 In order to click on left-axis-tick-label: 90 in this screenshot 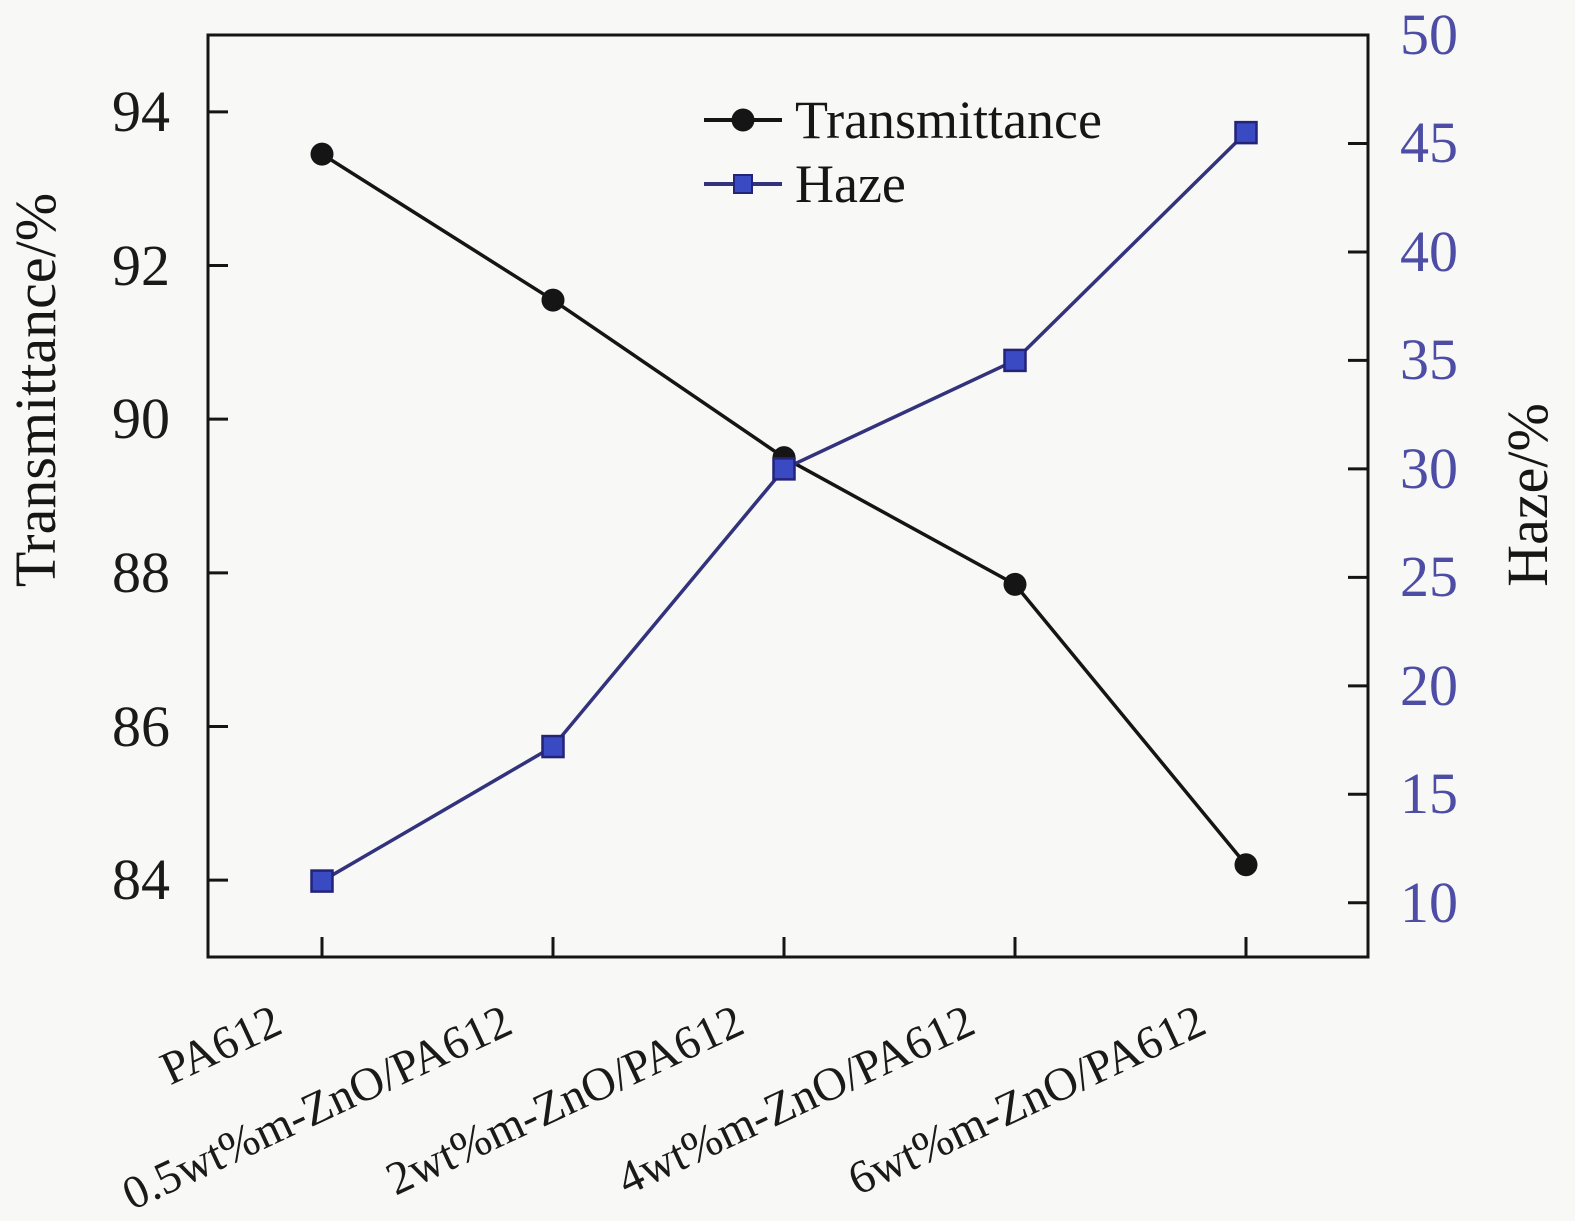, I will do `click(141, 419)`.